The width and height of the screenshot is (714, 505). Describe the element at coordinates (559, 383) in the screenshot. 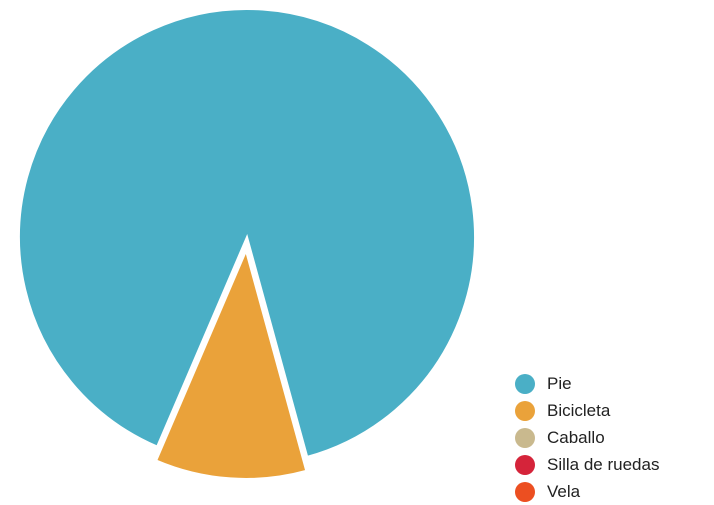

I see `legend-label-pie: Pie` at that location.